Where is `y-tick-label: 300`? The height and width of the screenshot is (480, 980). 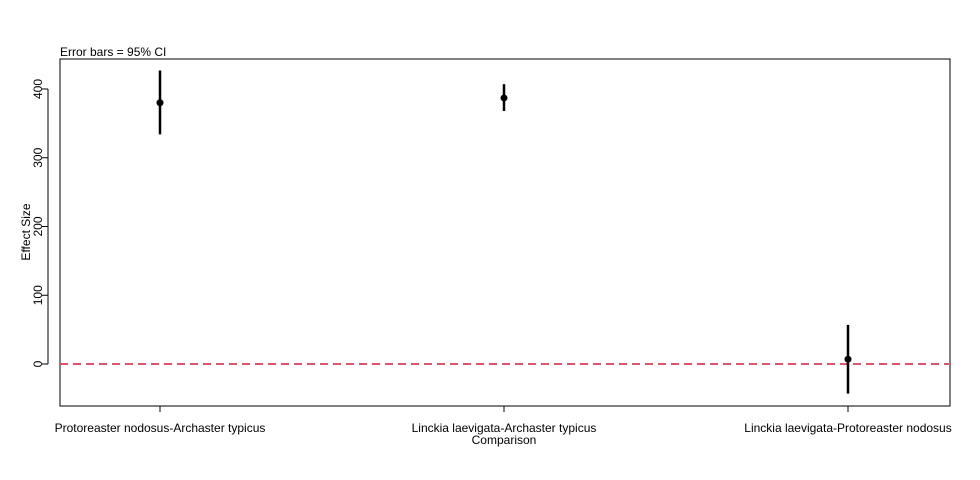 y-tick-label: 300 is located at coordinates (38, 157).